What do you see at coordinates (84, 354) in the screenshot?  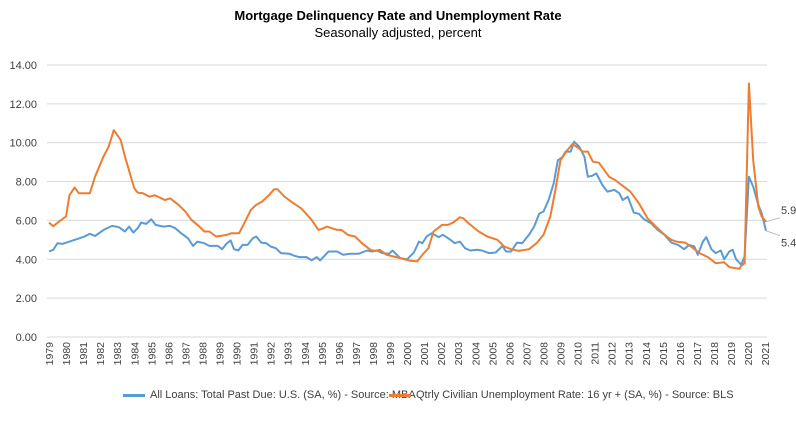 I see `x-tick-label: 1981` at bounding box center [84, 354].